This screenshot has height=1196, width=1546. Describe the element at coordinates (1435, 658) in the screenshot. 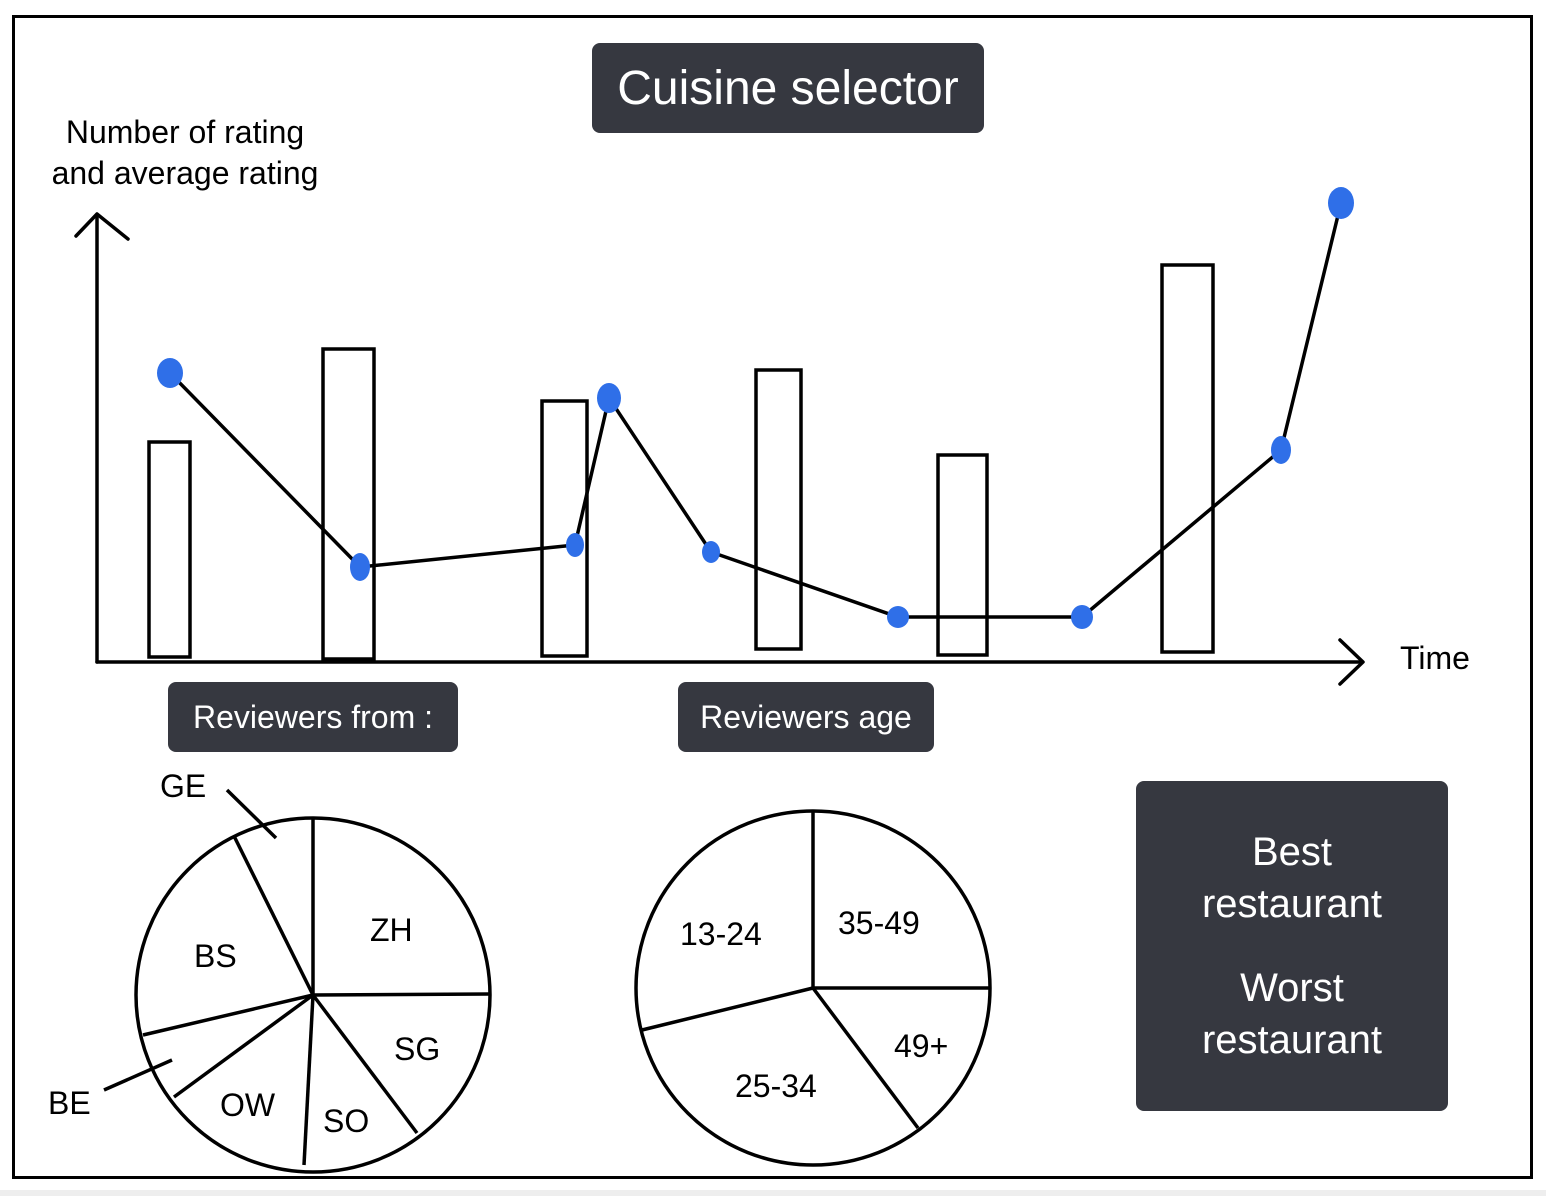

I see `x-axis-label: Time` at that location.